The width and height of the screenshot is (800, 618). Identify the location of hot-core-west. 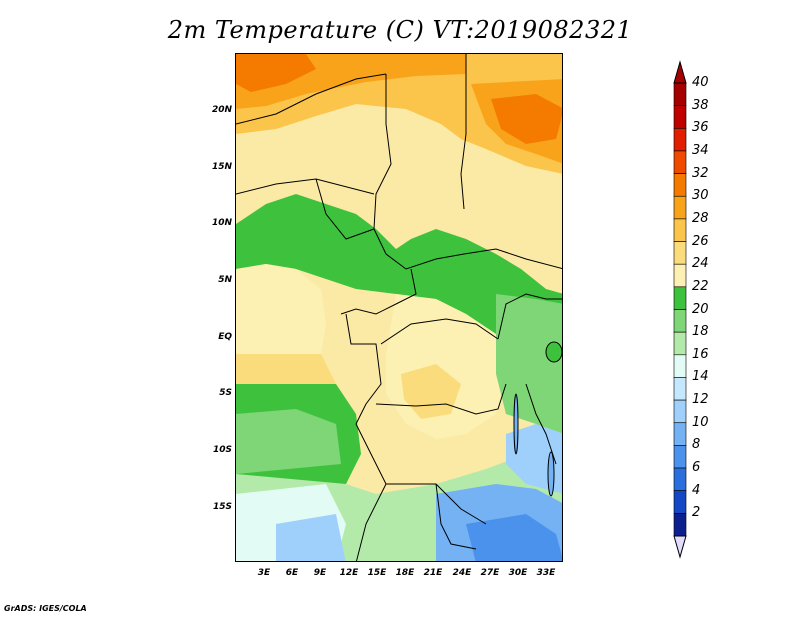
(276, 73).